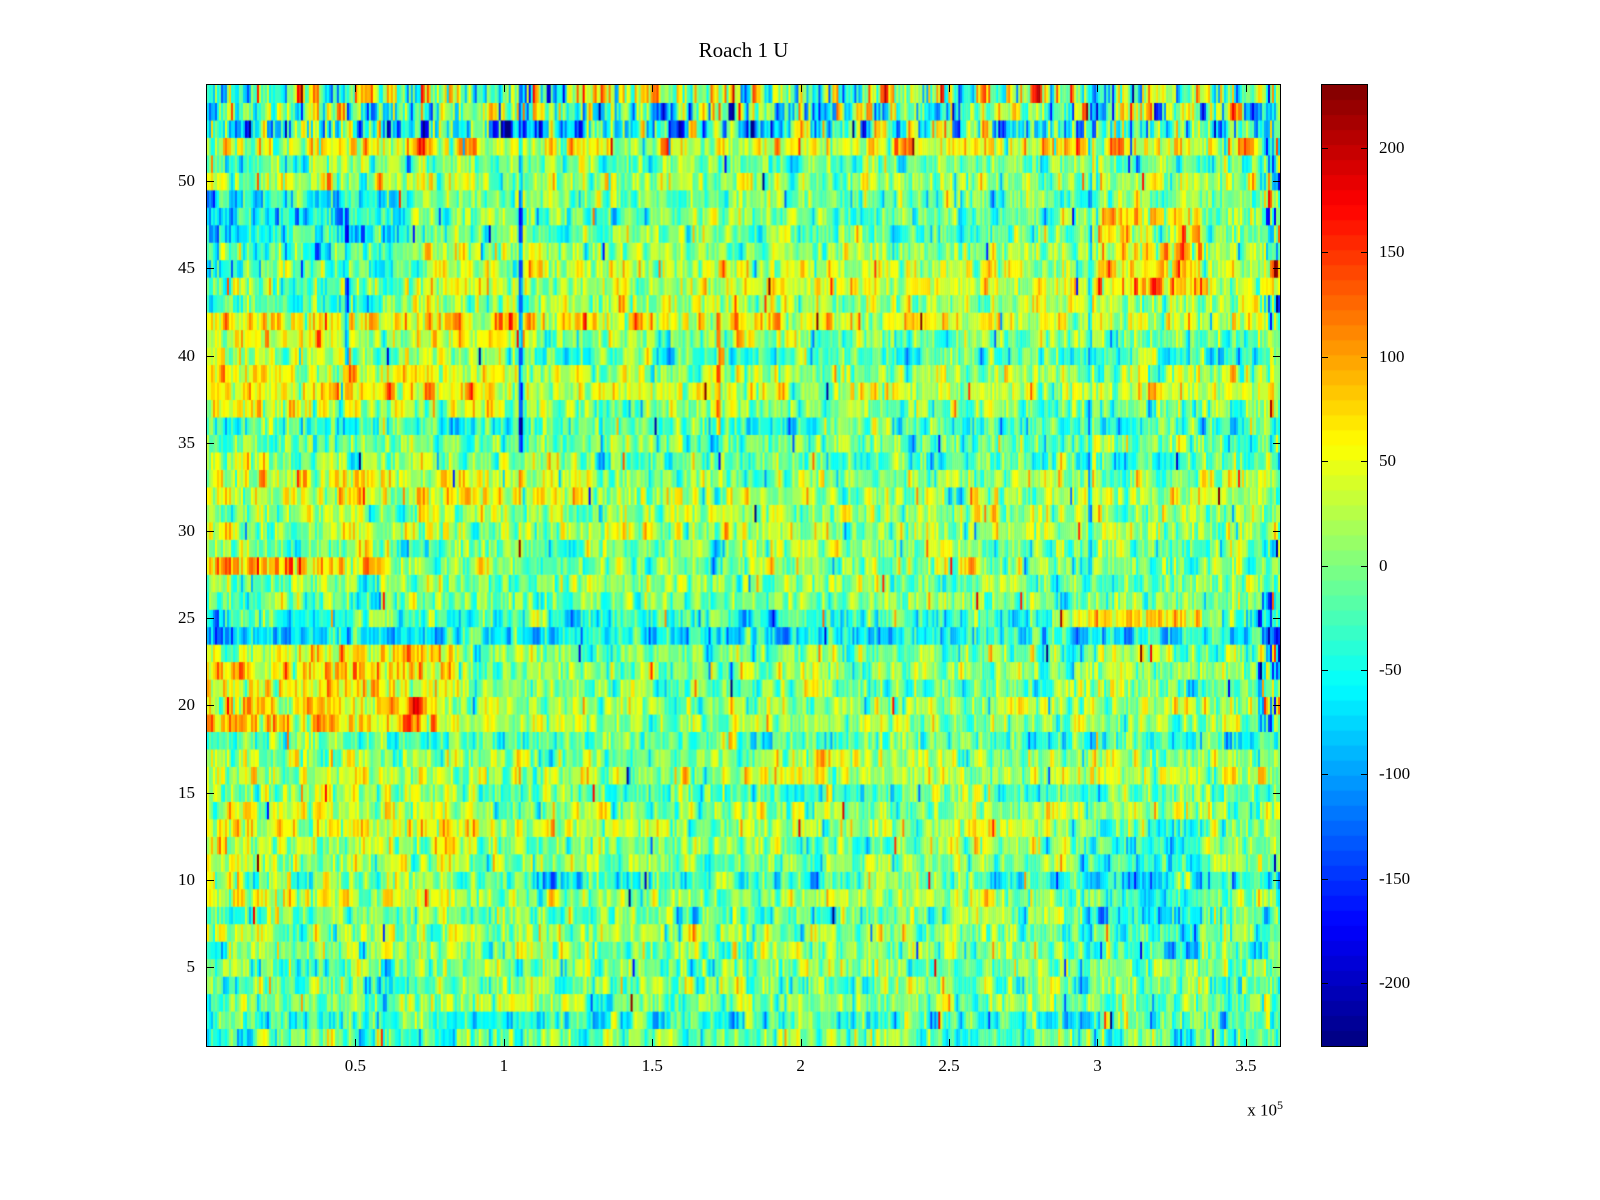 The height and width of the screenshot is (1200, 1600). Describe the element at coordinates (186, 879) in the screenshot. I see `y-tick-label: 10` at that location.